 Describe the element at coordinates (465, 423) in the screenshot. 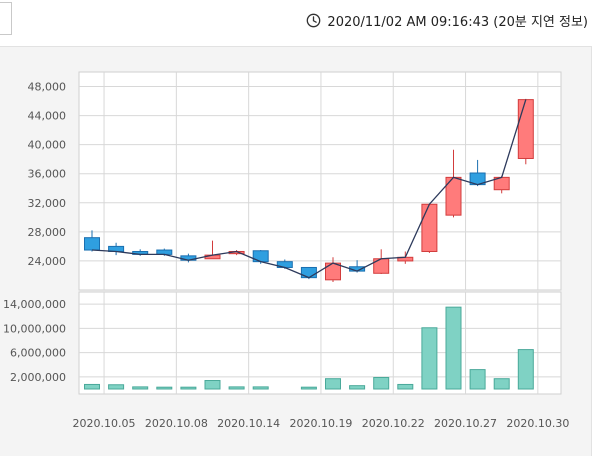

I see `date-tick-label: 2020.10.27` at that location.